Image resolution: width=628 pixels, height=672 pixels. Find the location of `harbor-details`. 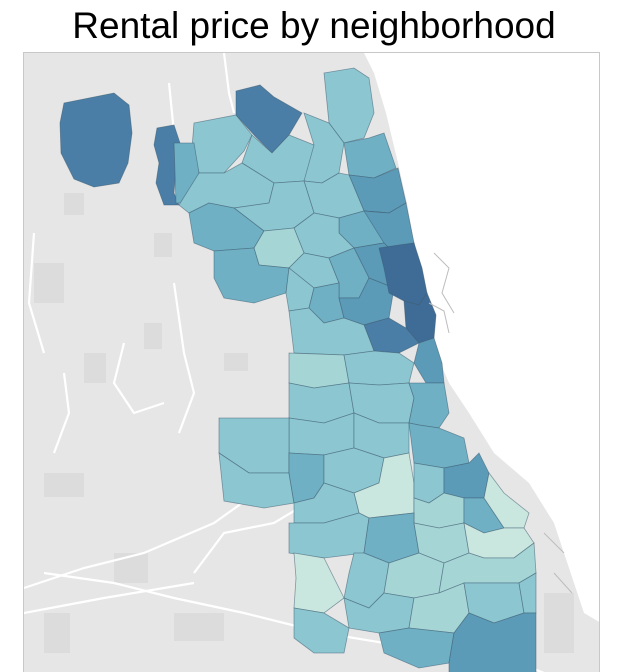

harbor-details is located at coordinates (500, 423).